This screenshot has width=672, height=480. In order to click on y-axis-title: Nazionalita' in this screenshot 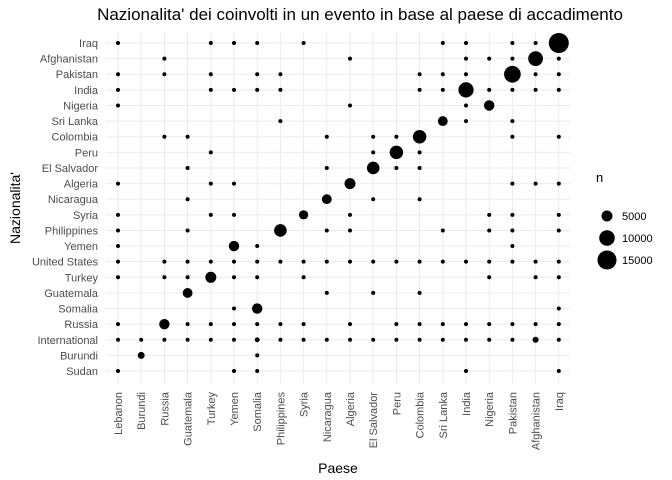, I will do `click(15, 208)`.